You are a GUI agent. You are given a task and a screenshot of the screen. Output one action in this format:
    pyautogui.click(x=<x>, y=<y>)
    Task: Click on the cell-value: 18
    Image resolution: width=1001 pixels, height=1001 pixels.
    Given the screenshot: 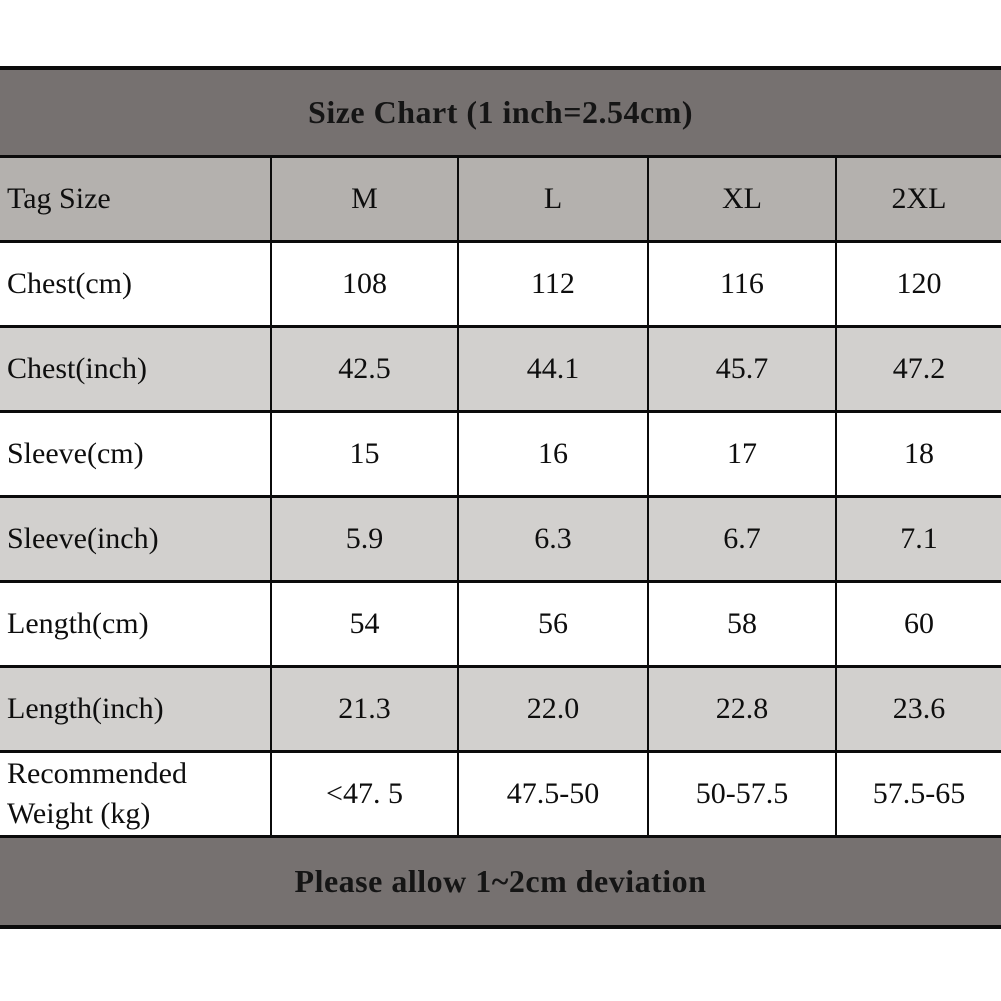 What is the action you would take?
    pyautogui.click(x=918, y=454)
    